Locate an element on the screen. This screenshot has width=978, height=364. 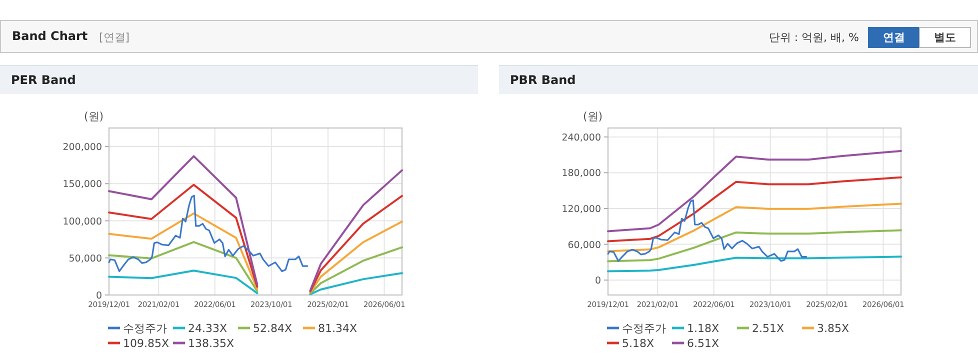
y-tick-label: 180,000 is located at coordinates (581, 174).